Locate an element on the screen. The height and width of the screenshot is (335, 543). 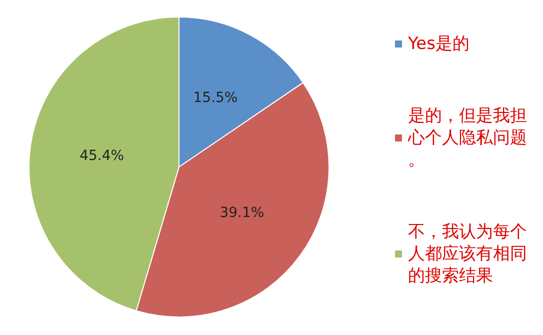
data-label: 45.4% is located at coordinates (102, 156).